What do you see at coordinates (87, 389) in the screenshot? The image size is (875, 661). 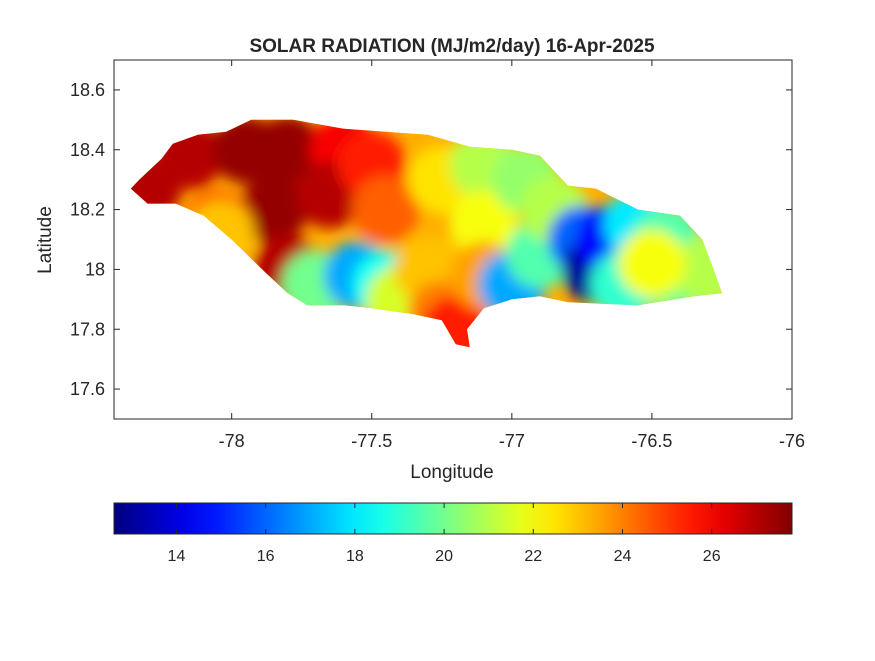 I see `y-tick-label: 17.6` at bounding box center [87, 389].